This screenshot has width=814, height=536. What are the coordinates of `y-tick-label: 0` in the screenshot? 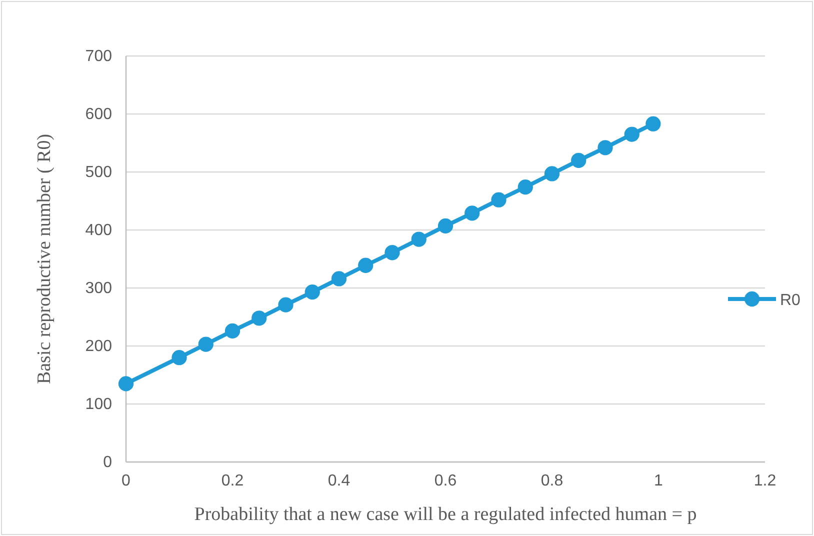 It's located at (107, 463).